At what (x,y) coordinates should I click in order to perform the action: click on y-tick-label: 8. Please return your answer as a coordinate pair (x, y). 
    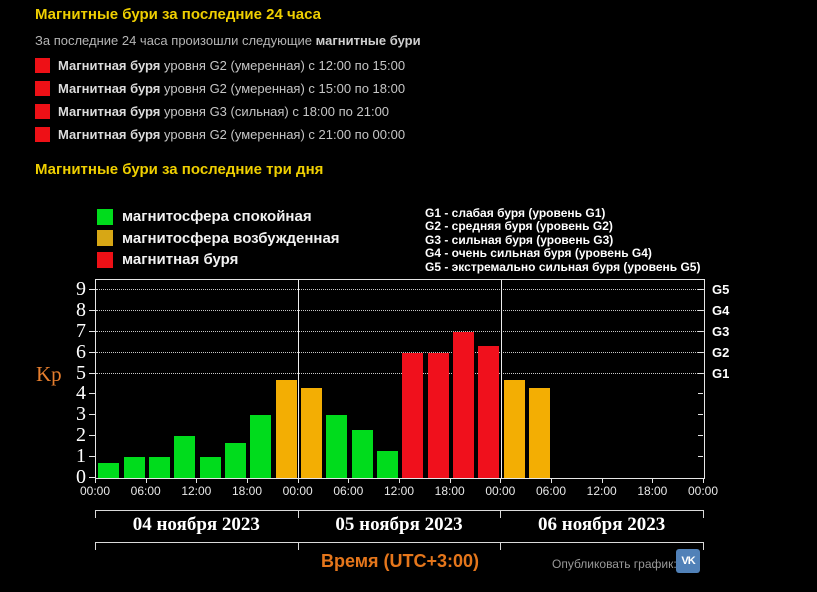
    Looking at the image, I should click on (81, 309).